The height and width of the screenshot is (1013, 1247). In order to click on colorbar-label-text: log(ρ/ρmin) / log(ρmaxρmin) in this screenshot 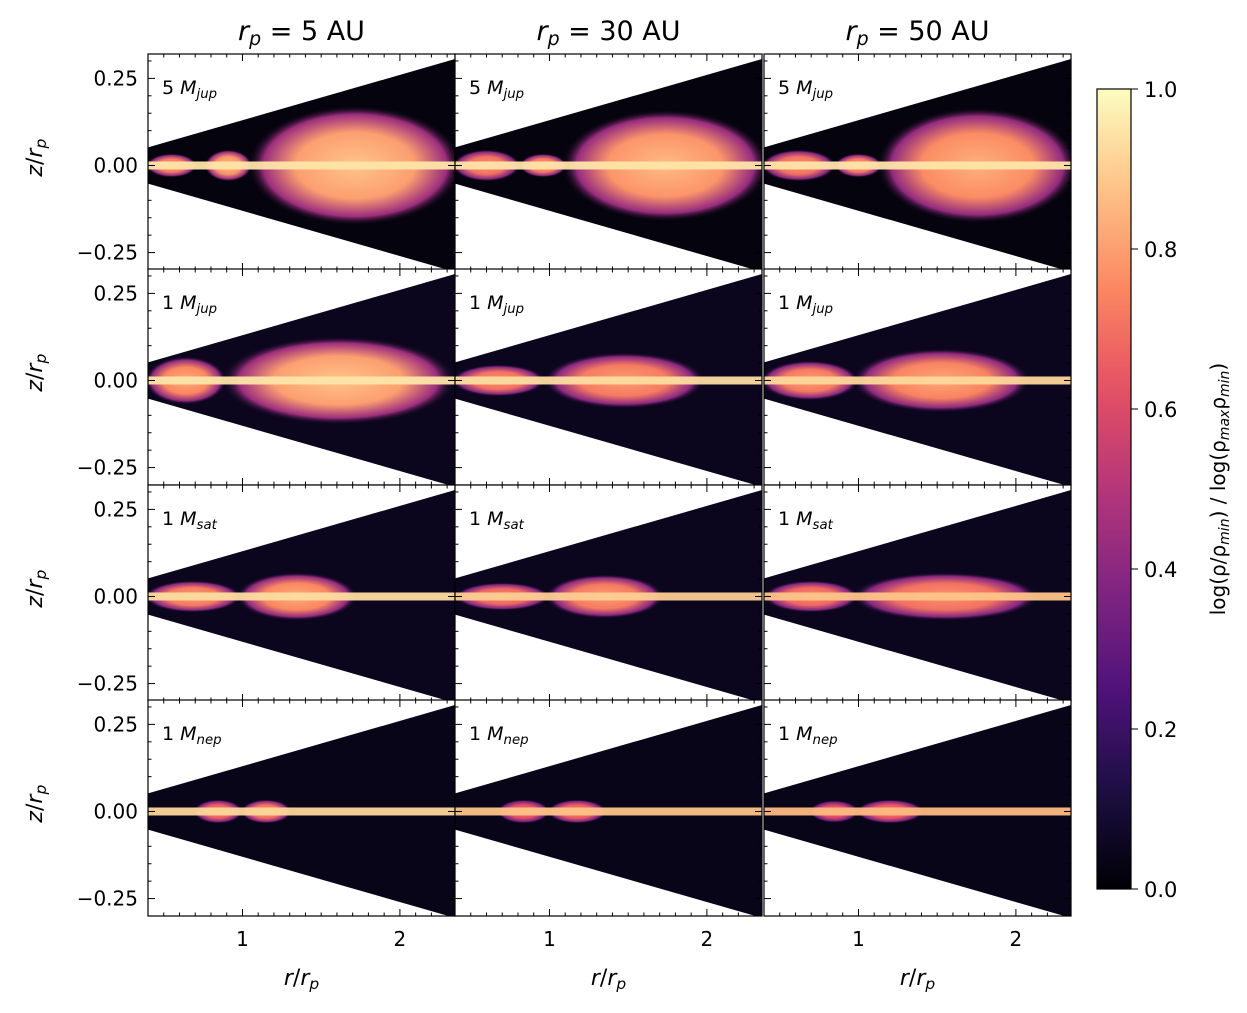, I will do `click(1219, 489)`.